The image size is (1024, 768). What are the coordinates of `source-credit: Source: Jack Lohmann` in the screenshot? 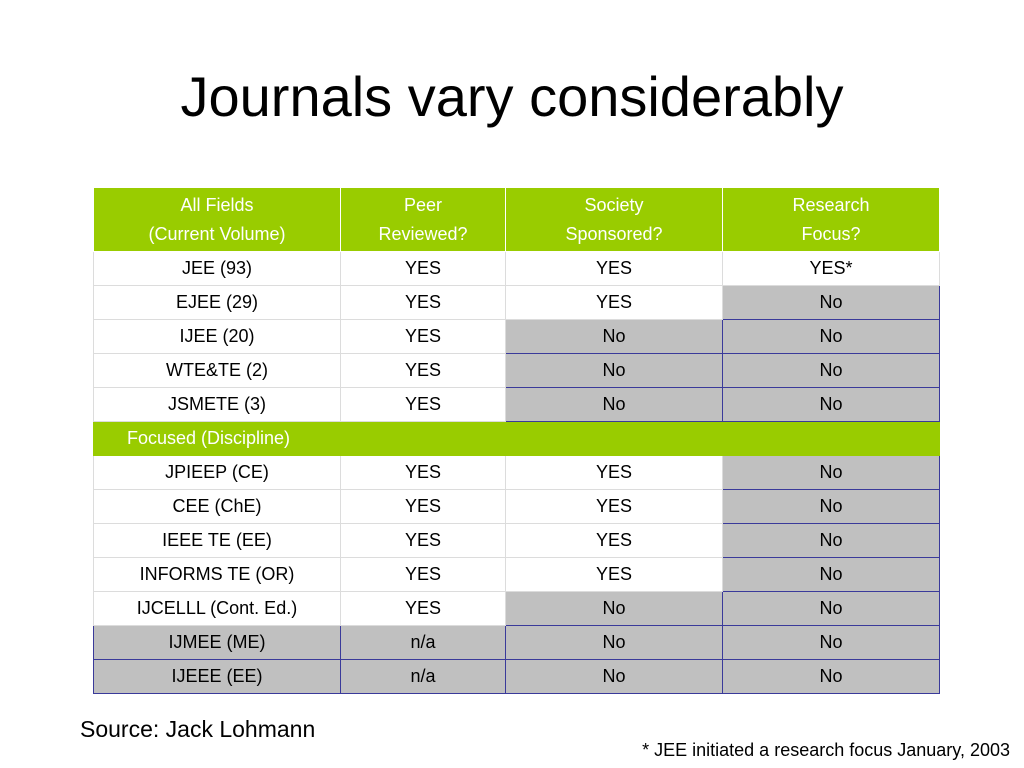 It's located at (198, 729).